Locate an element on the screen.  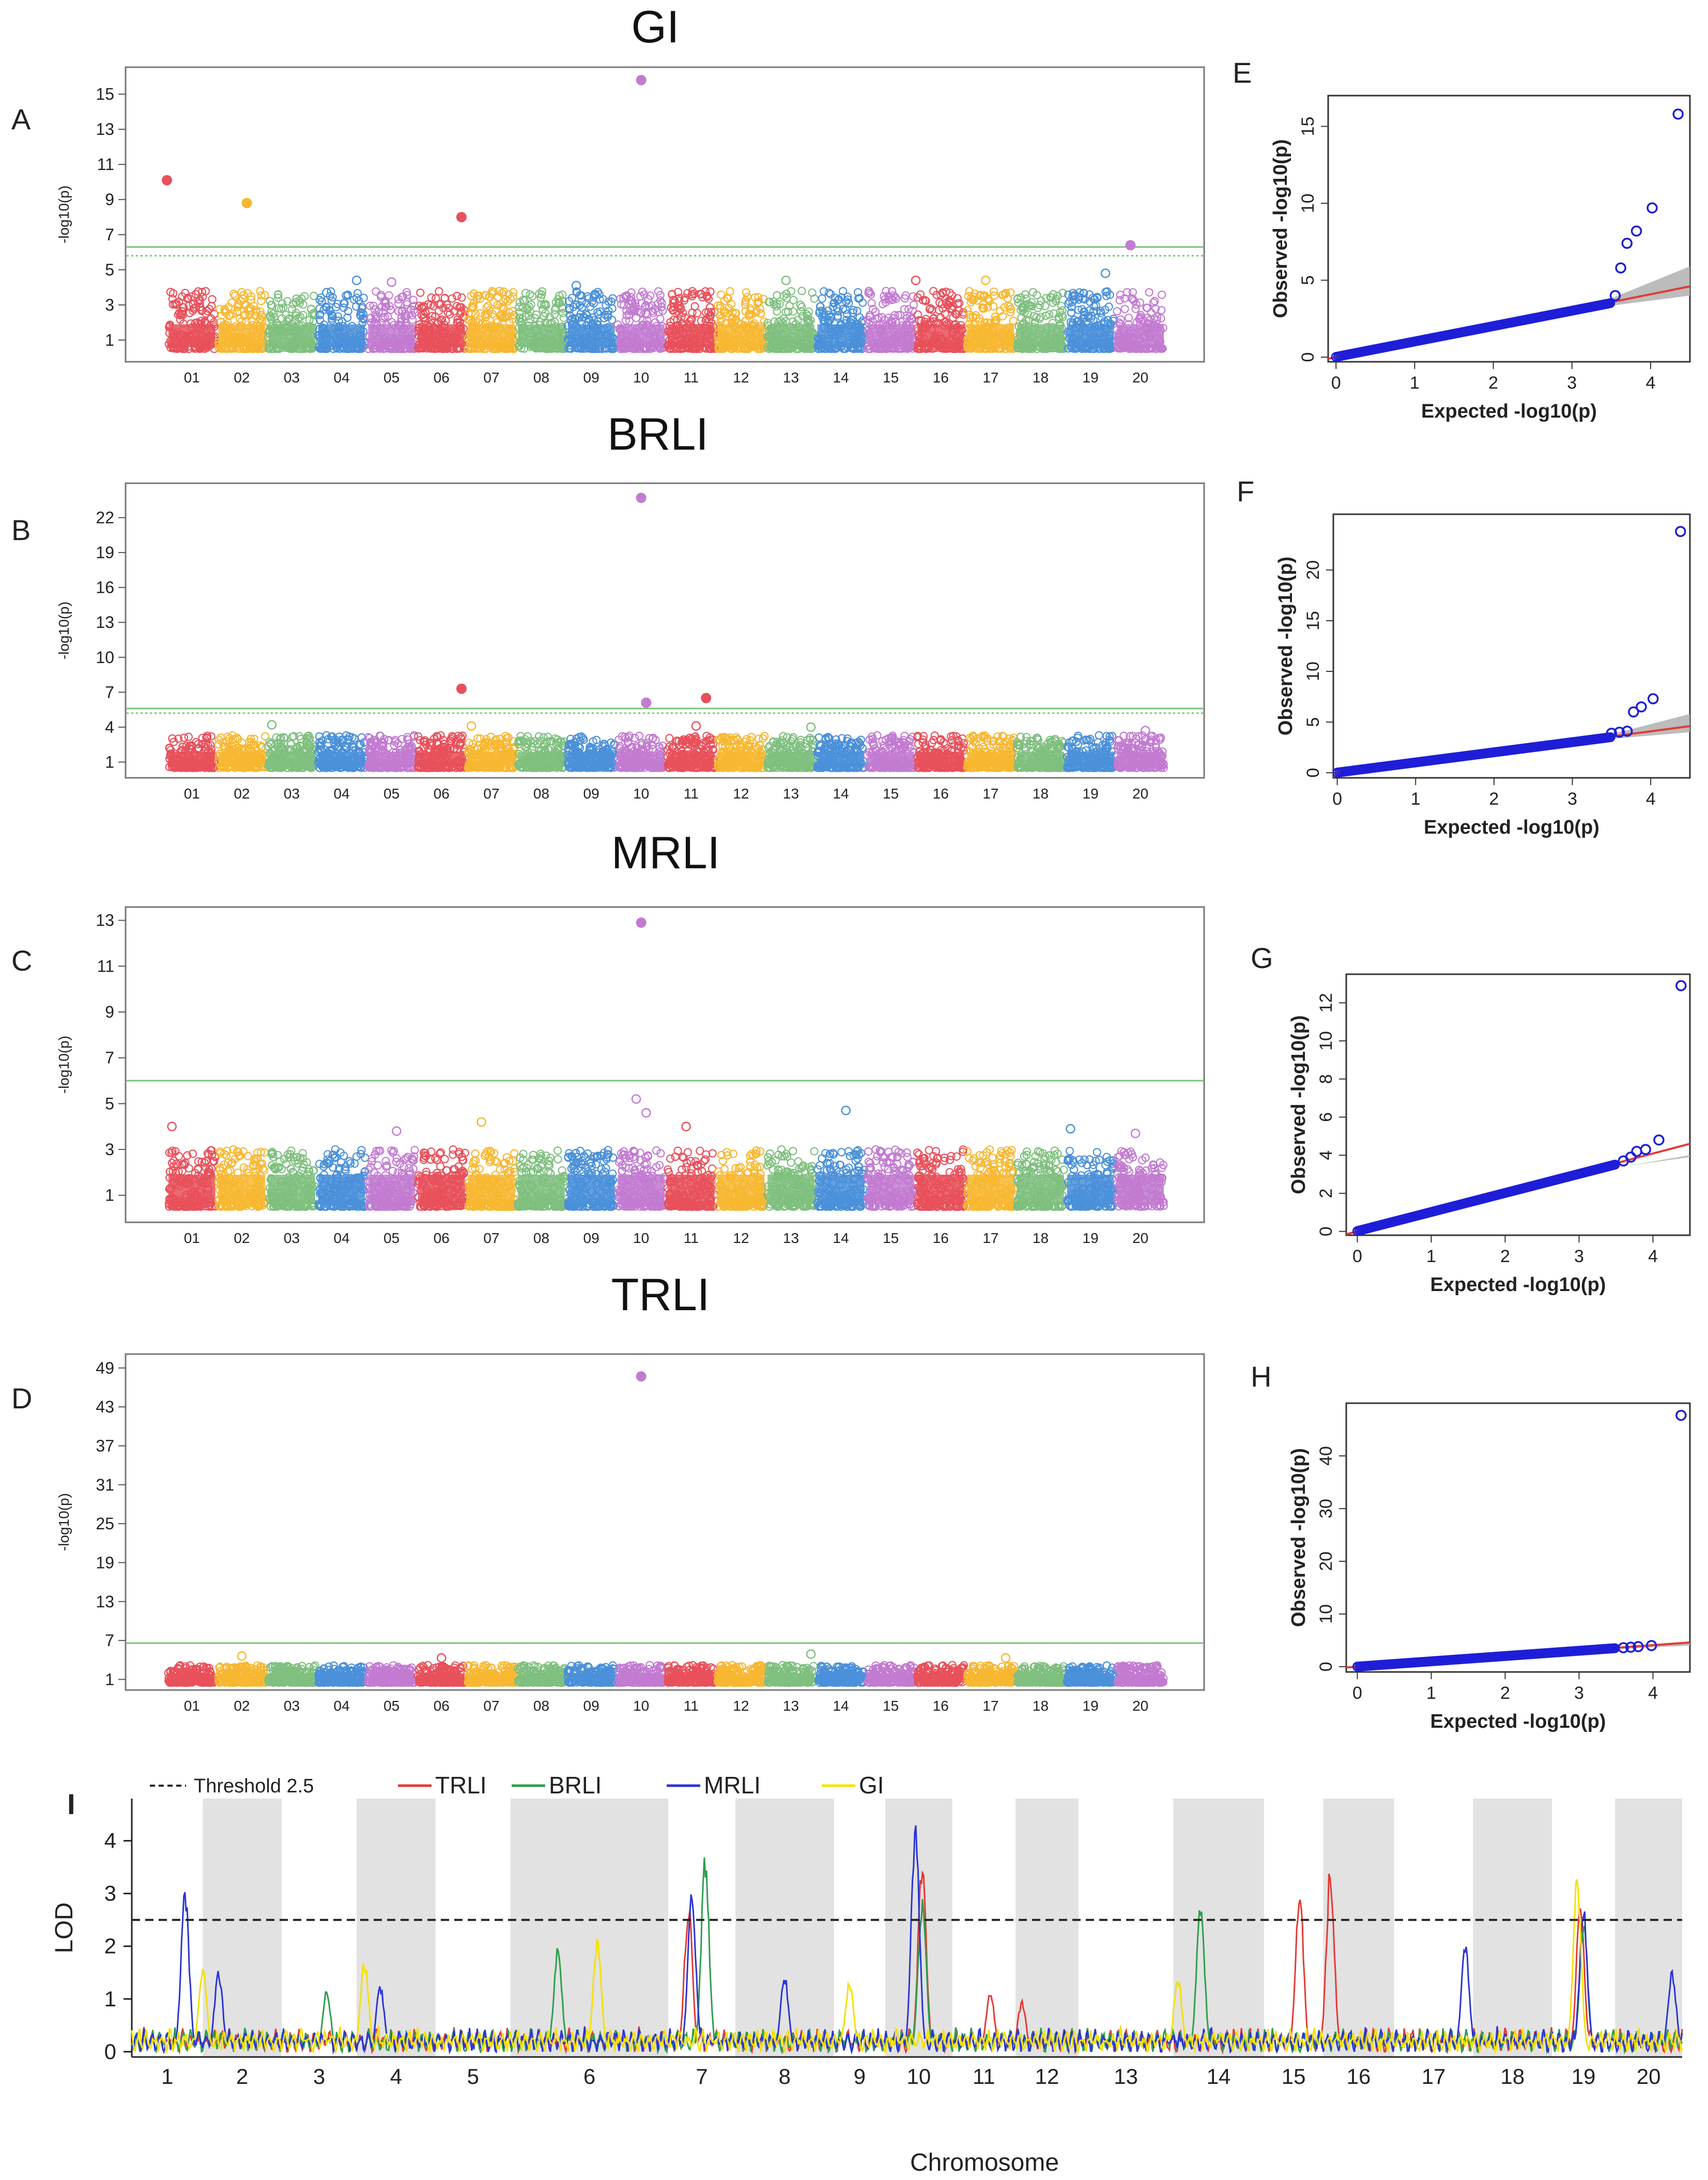
chromosome-tick-label: 20 is located at coordinates (1140, 378).